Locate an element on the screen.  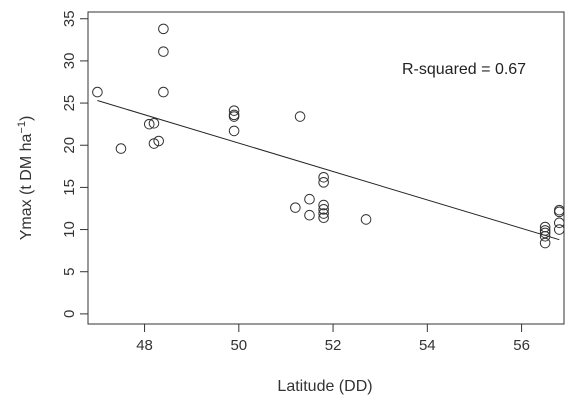
y-axis-title-superscript: −1 is located at coordinates (22, 127).